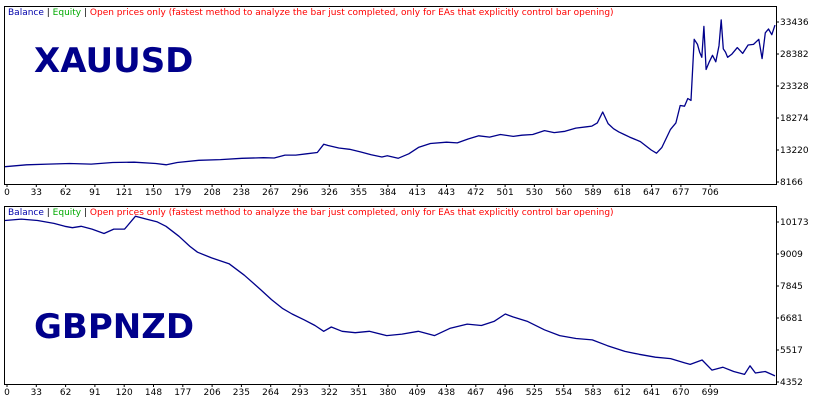  What do you see at coordinates (299, 393) in the screenshot?
I see `x-tick-label: 293` at bounding box center [299, 393].